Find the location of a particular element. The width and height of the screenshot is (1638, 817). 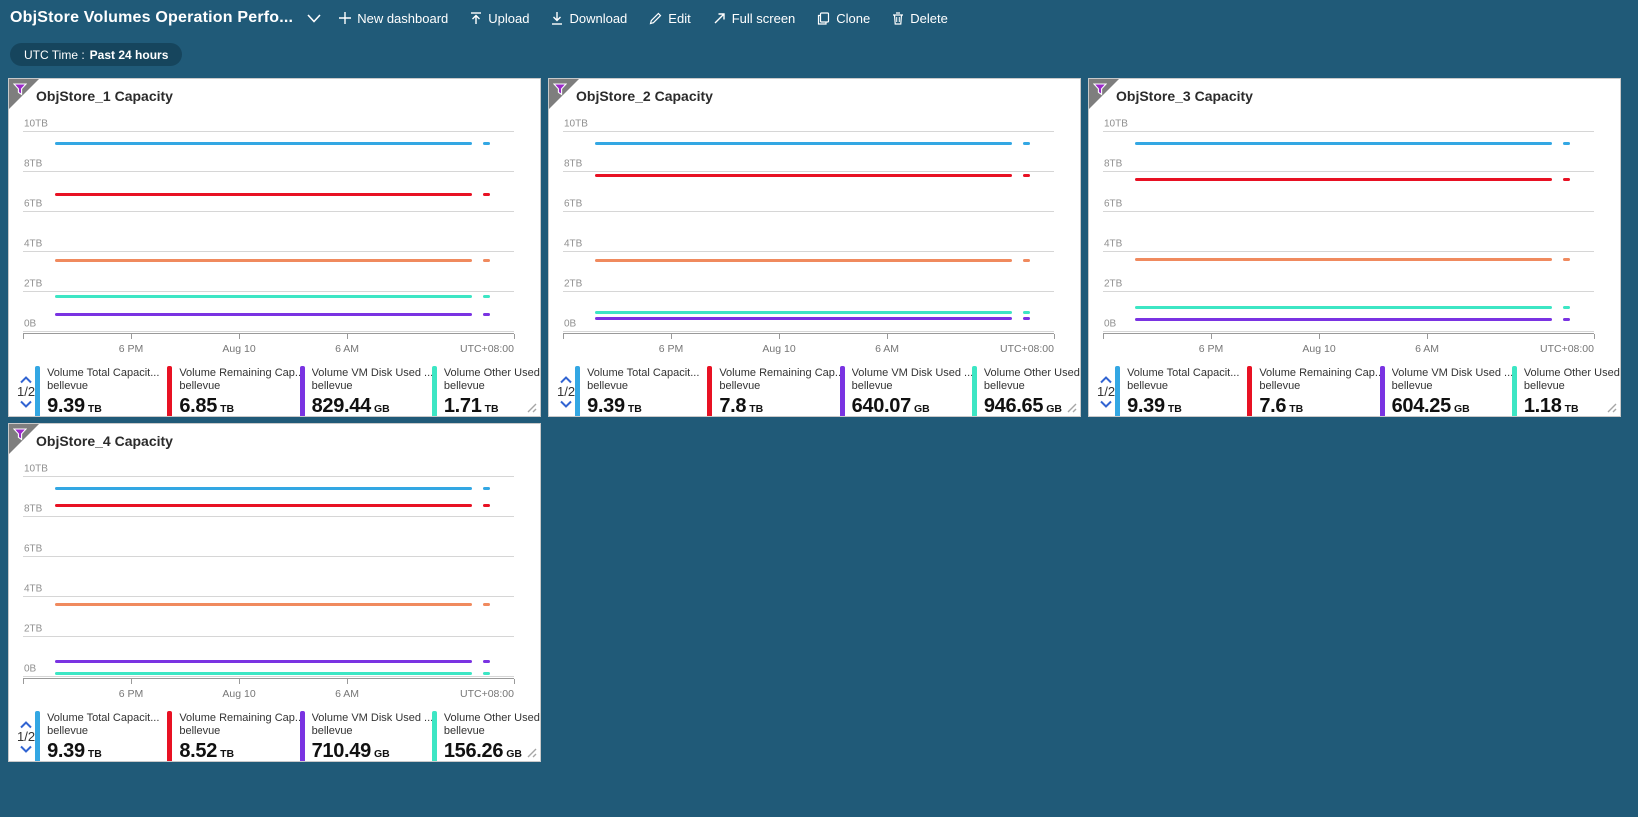

legend-item: Volume Remaining Cap... bellevue 8.52 TB is located at coordinates (233, 736).